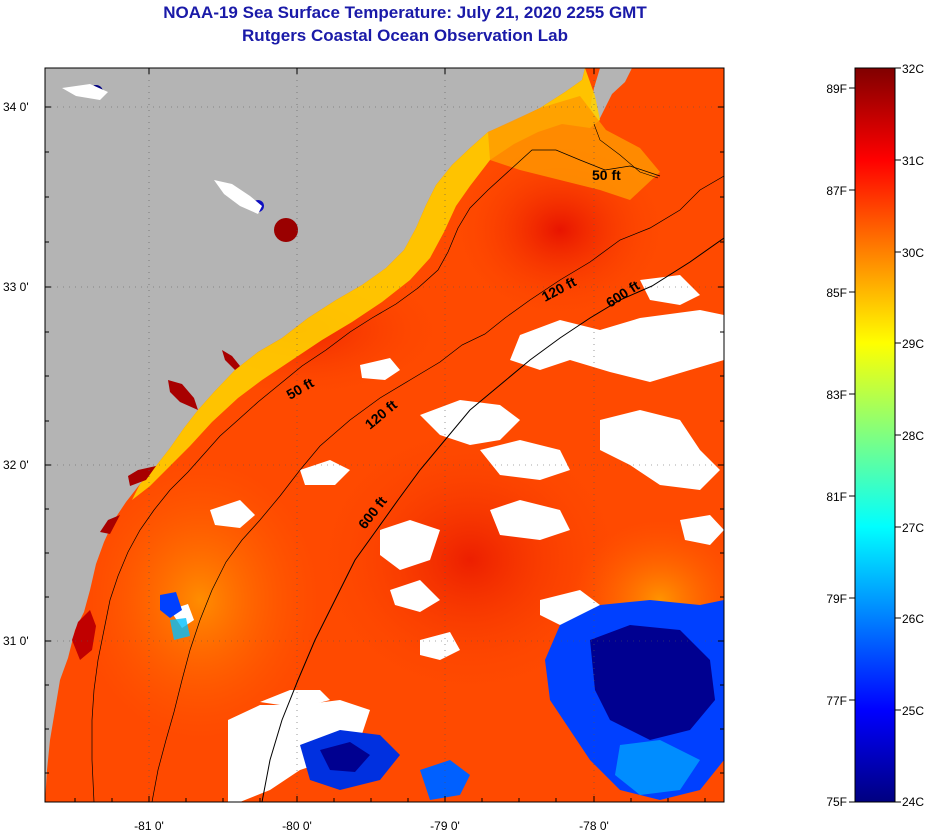 Image resolution: width=936 pixels, height=832 pixels. I want to click on lat-label-33: 33 0', so click(16, 287).